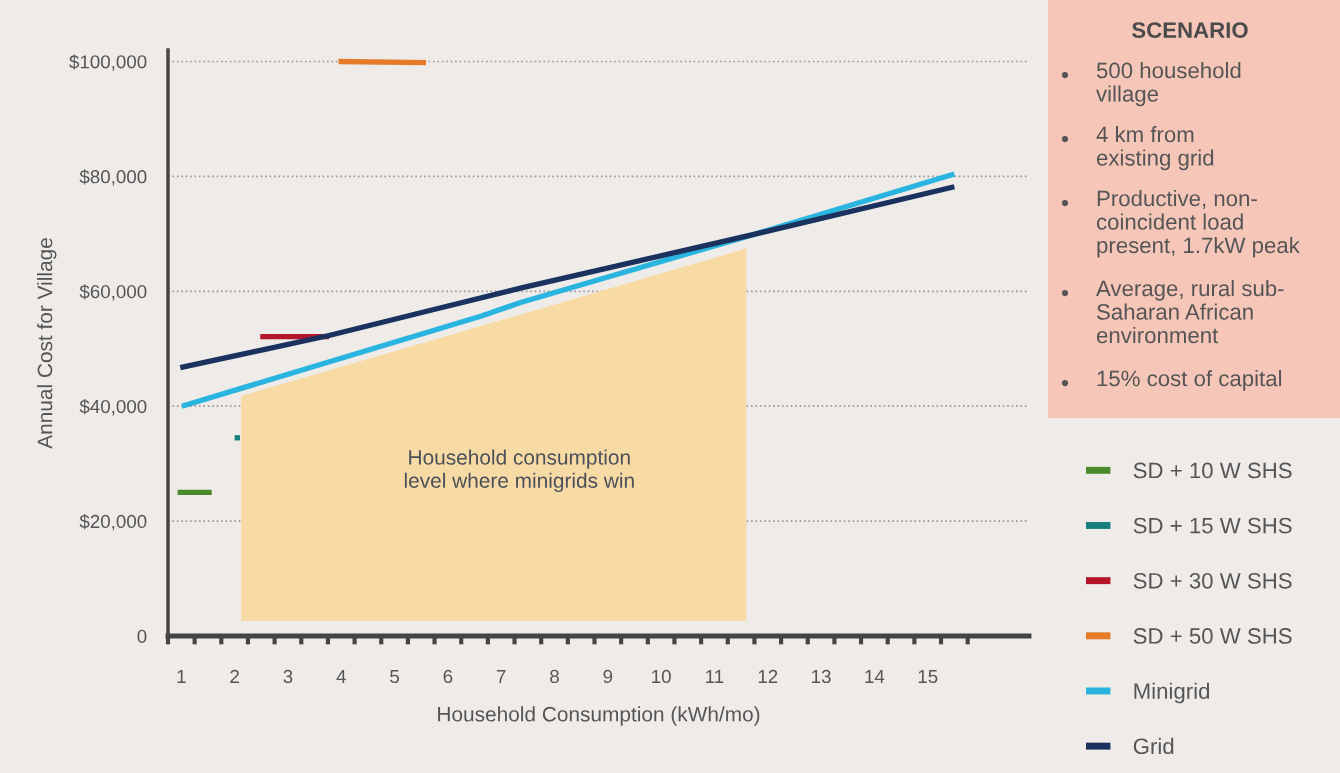 The image size is (1340, 773). Describe the element at coordinates (715, 676) in the screenshot. I see `x-tick-label: 11` at that location.